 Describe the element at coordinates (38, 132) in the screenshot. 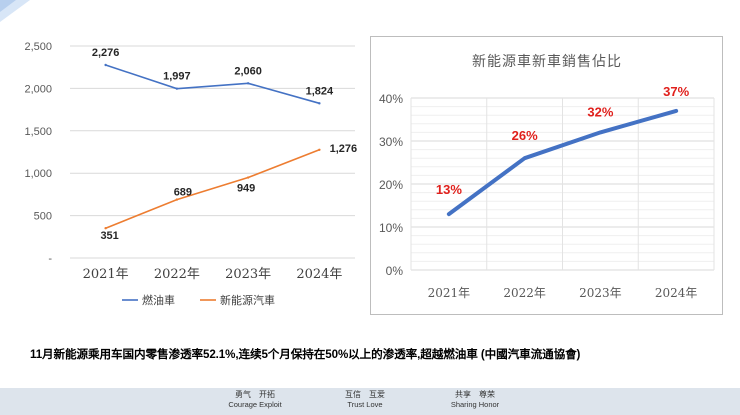

I see `y-tick-label: 1,500` at that location.